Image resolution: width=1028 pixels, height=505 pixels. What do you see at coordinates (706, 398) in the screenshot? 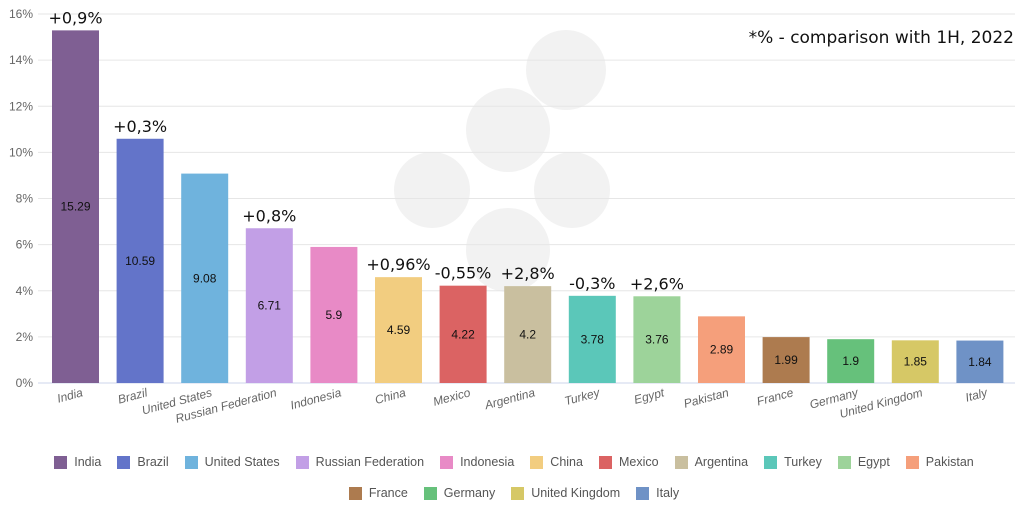
I see `x-tick-label: Pakistan` at bounding box center [706, 398].